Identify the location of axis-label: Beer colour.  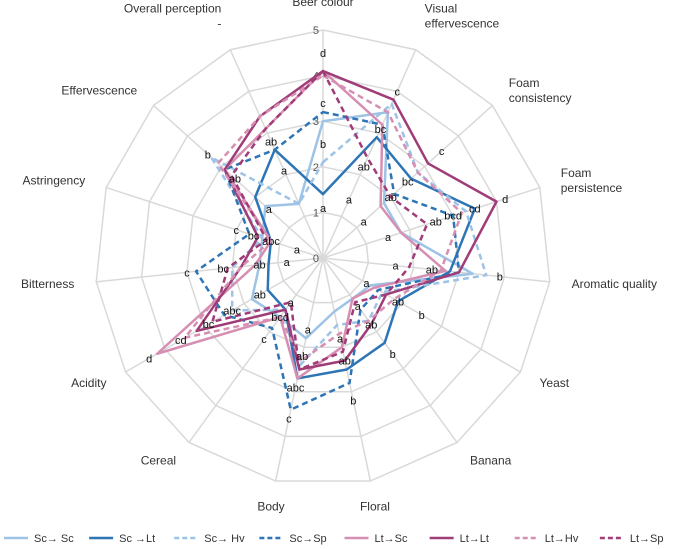
(322, 4).